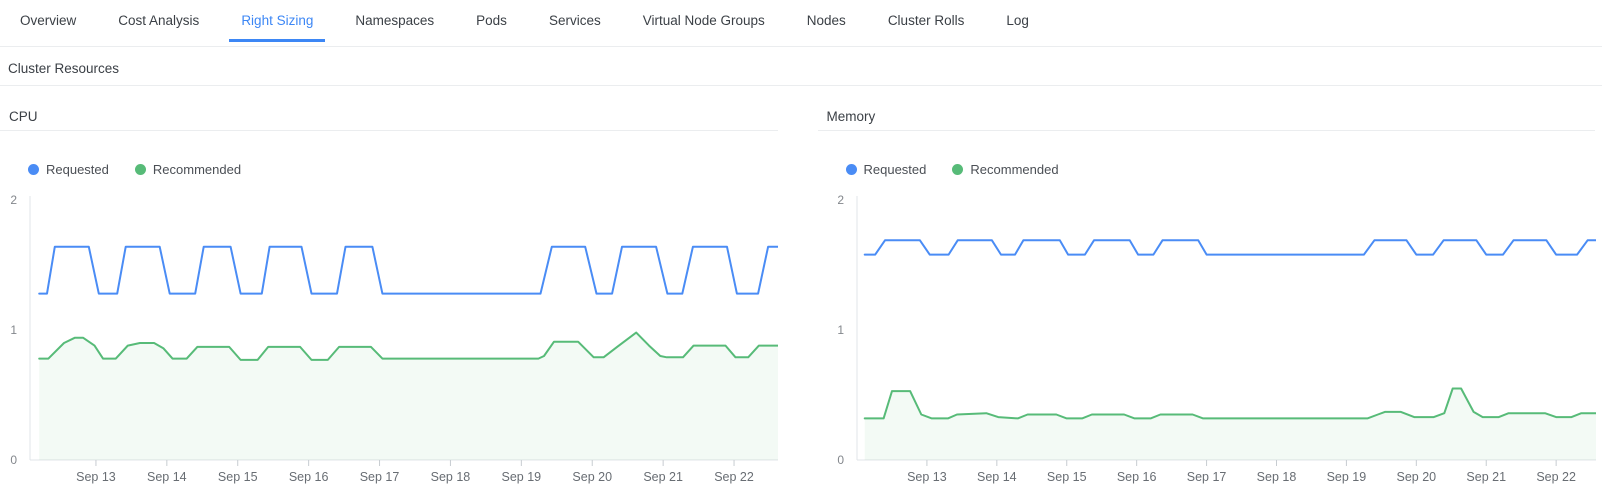 This screenshot has width=1602, height=488. I want to click on tab-right-sizing: Right Sizing, so click(277, 27).